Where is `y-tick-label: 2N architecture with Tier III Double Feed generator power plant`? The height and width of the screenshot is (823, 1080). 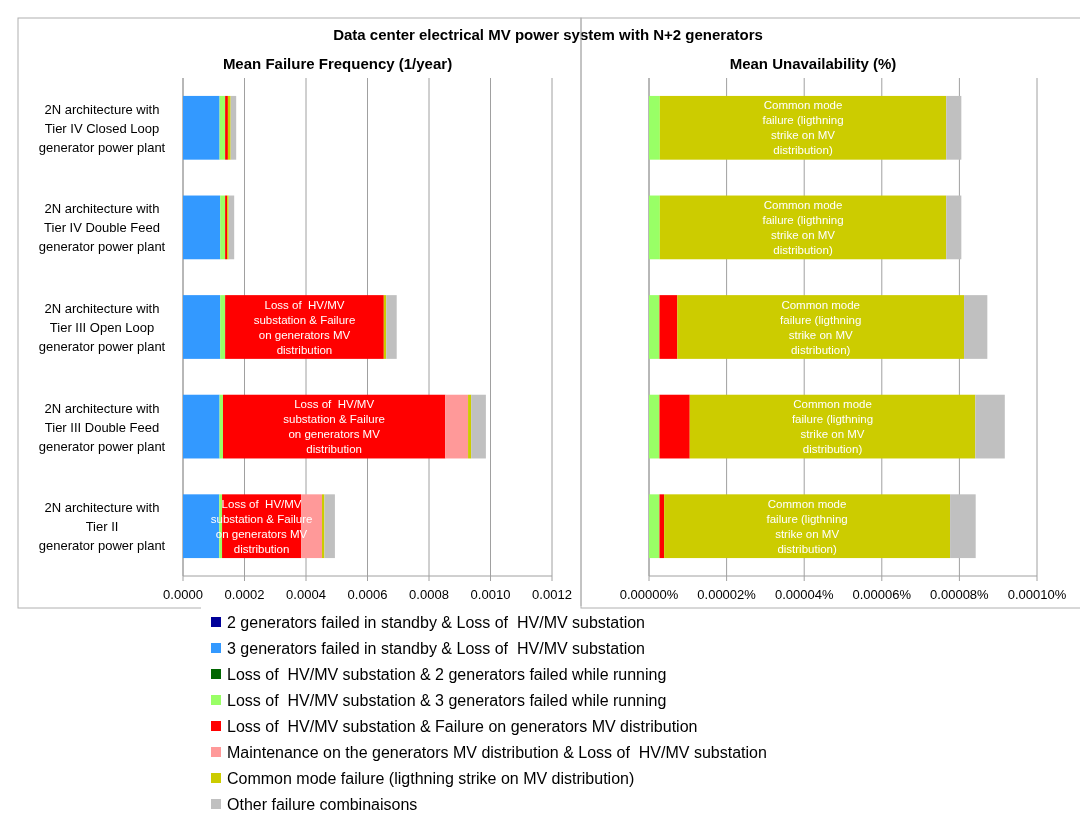 y-tick-label: 2N architecture with Tier III Double Feed generator power plant is located at coordinates (102, 427).